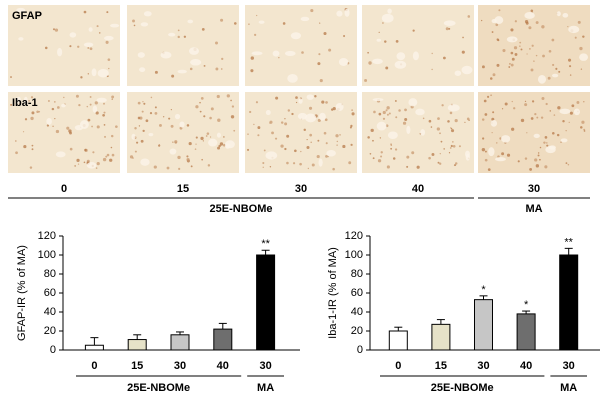  Describe the element at coordinates (241, 209) in the screenshot. I see `group-label: 25E-NBOMe` at that location.